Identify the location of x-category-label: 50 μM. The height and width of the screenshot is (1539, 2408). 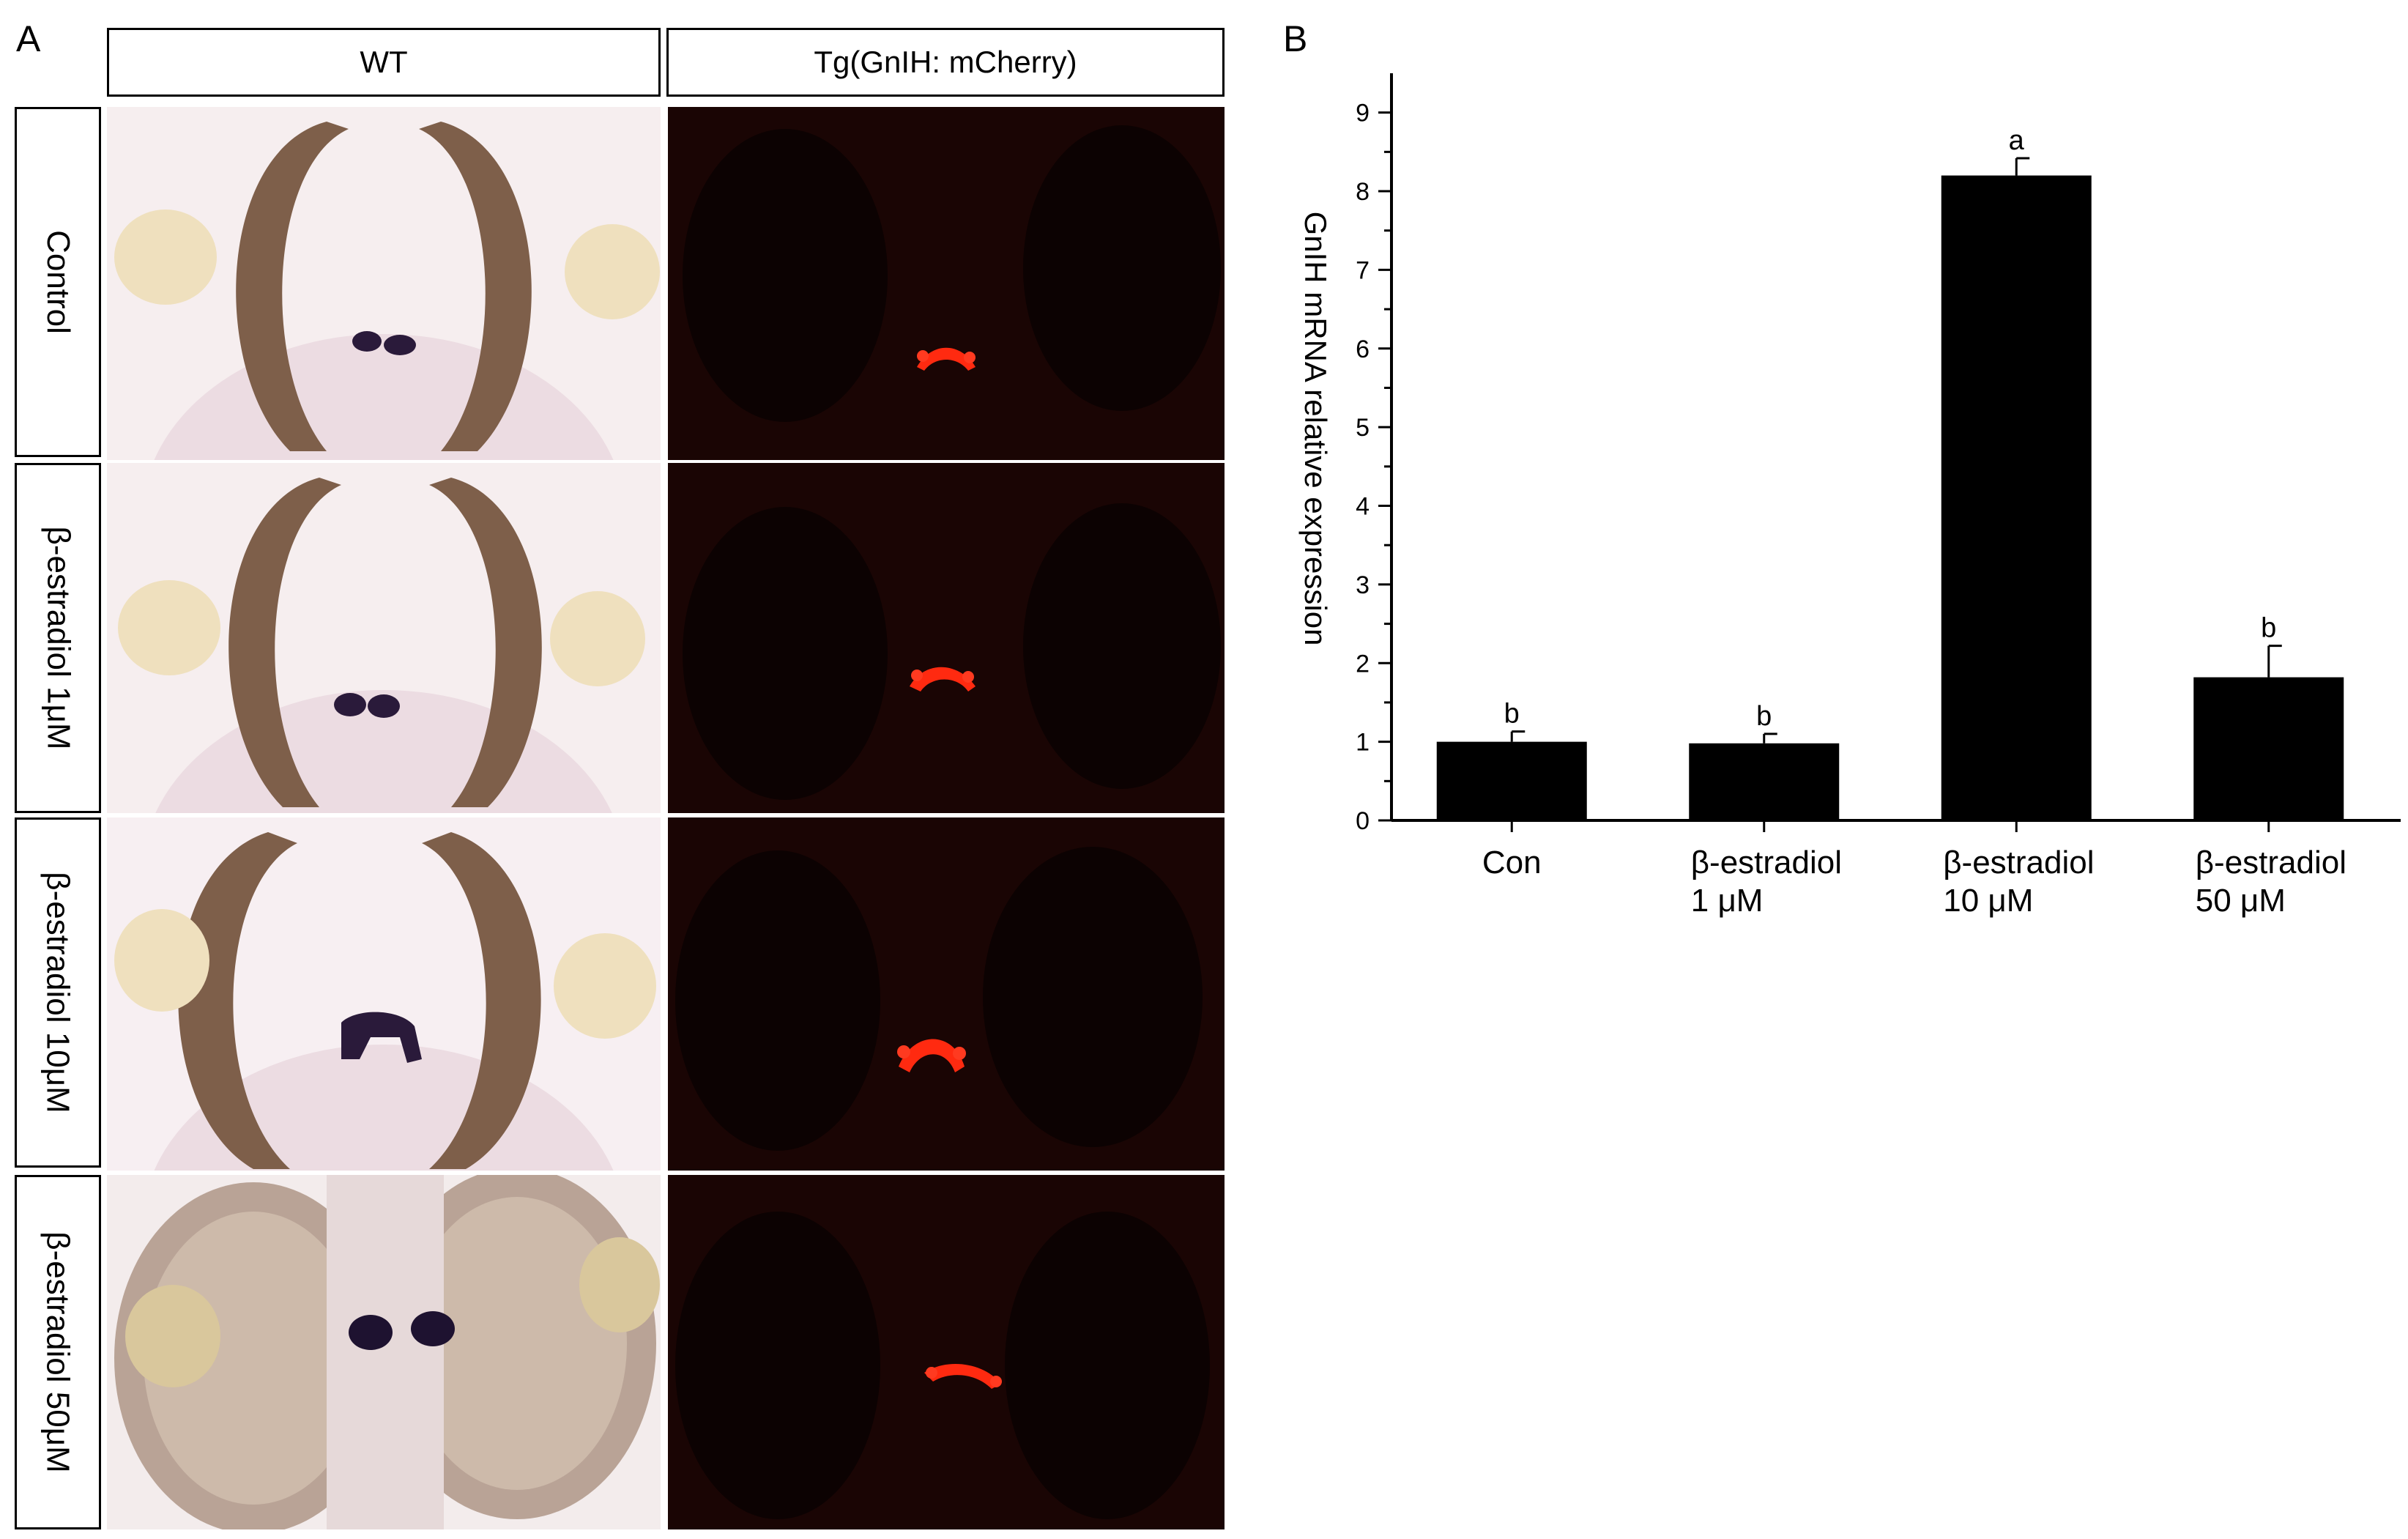
(2241, 901).